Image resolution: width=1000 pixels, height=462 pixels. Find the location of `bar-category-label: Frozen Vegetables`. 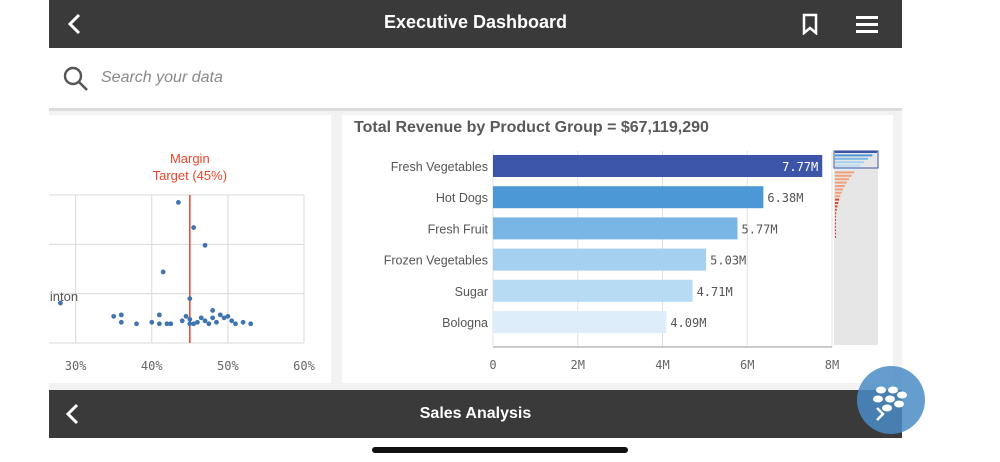

bar-category-label: Frozen Vegetables is located at coordinates (436, 261).